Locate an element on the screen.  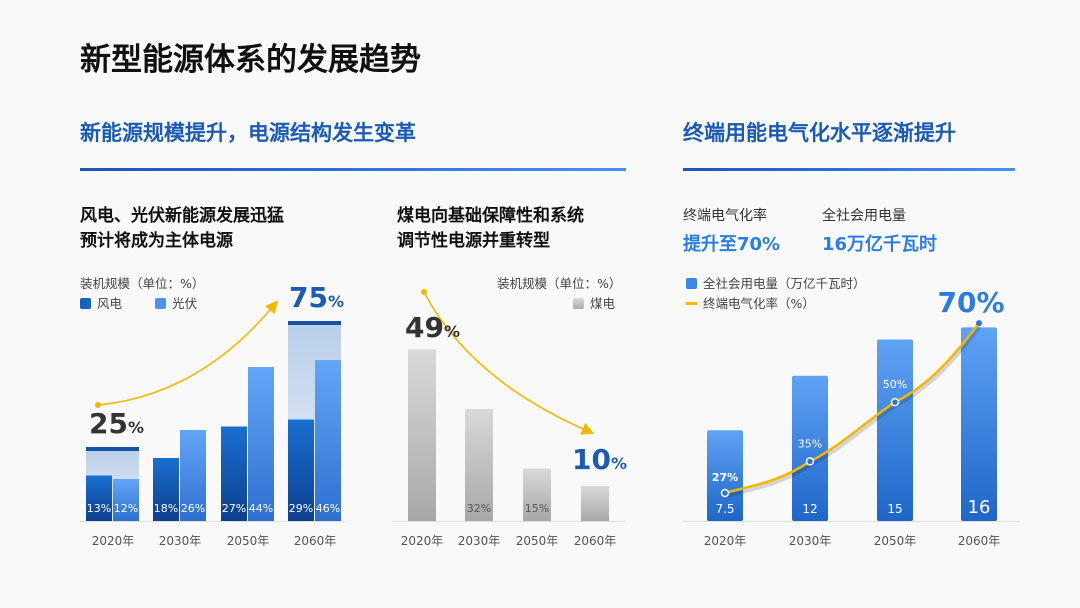
electrification-line is located at coordinates (852, 408).